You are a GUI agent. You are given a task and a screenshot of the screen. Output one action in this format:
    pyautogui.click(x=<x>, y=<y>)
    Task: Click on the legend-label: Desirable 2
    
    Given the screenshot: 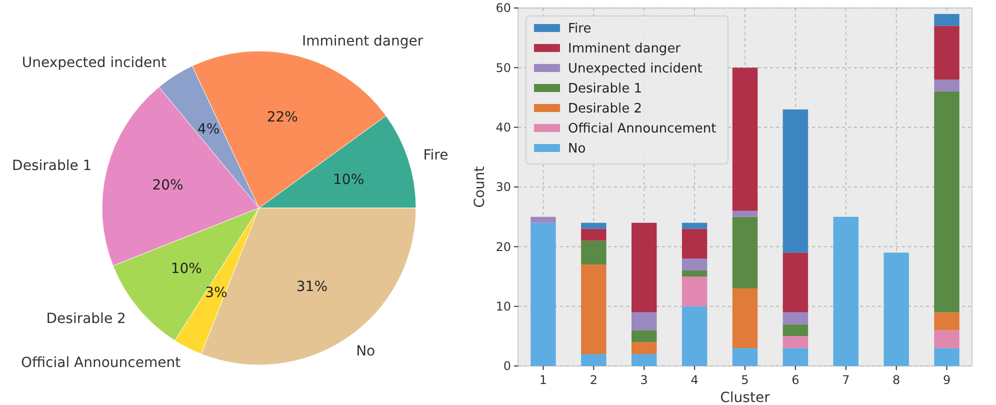 What is the action you would take?
    pyautogui.click(x=605, y=109)
    